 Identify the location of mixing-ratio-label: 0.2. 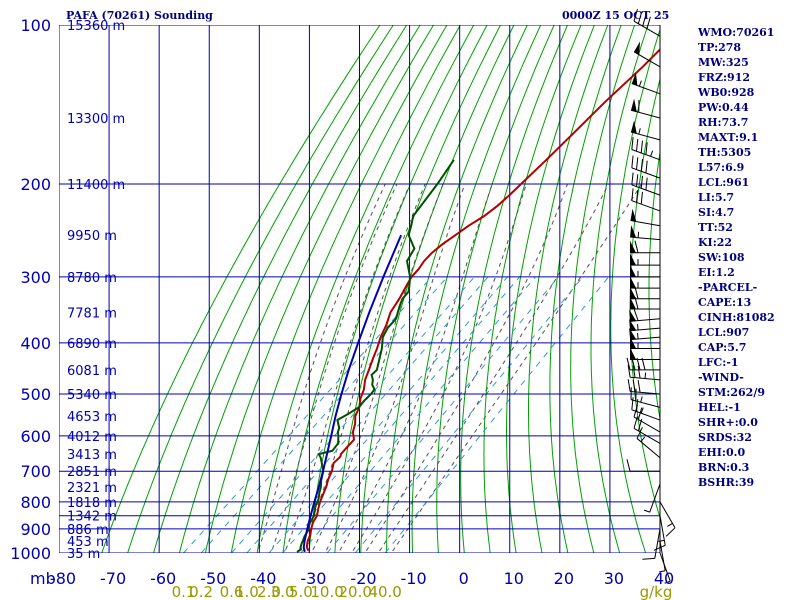
(201, 591).